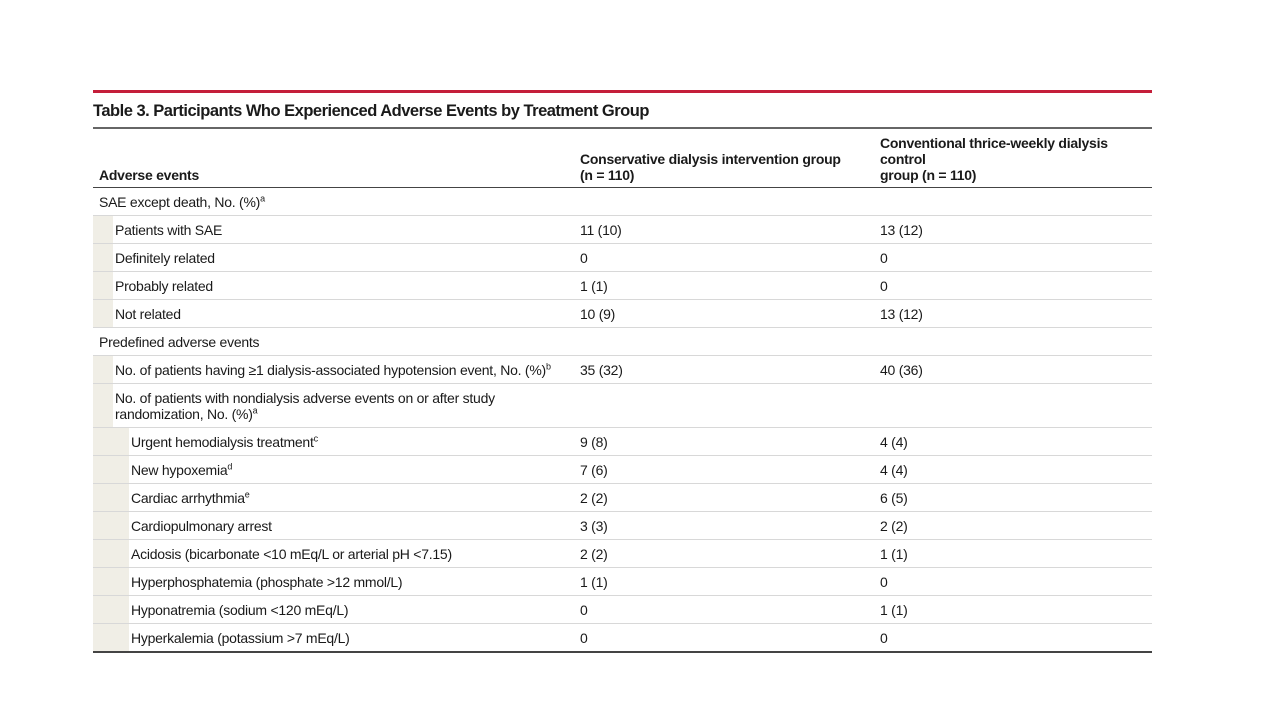  Describe the element at coordinates (201, 526) in the screenshot. I see `row-label: Cardiopulmonary arrest` at that location.